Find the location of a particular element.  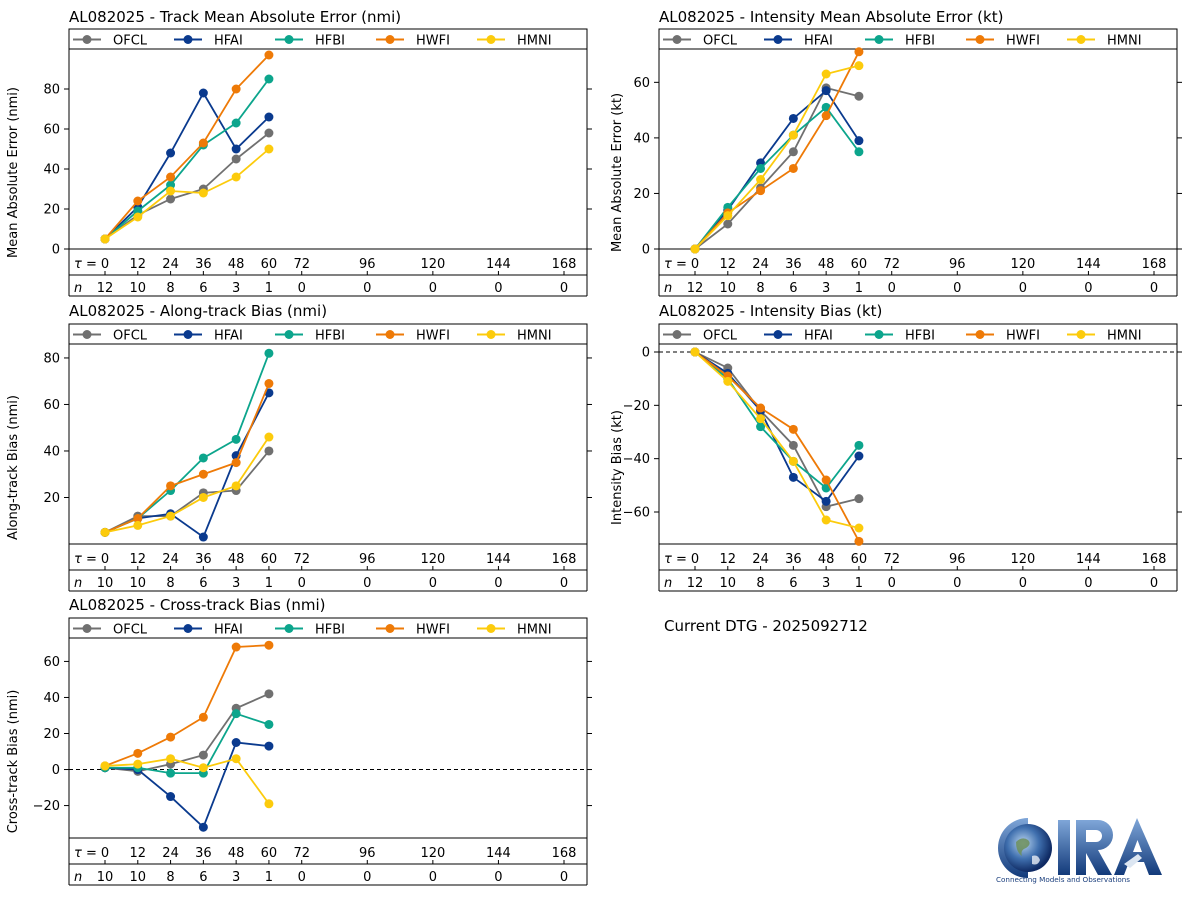

x-tick-label: 60 is located at coordinates (269, 264).